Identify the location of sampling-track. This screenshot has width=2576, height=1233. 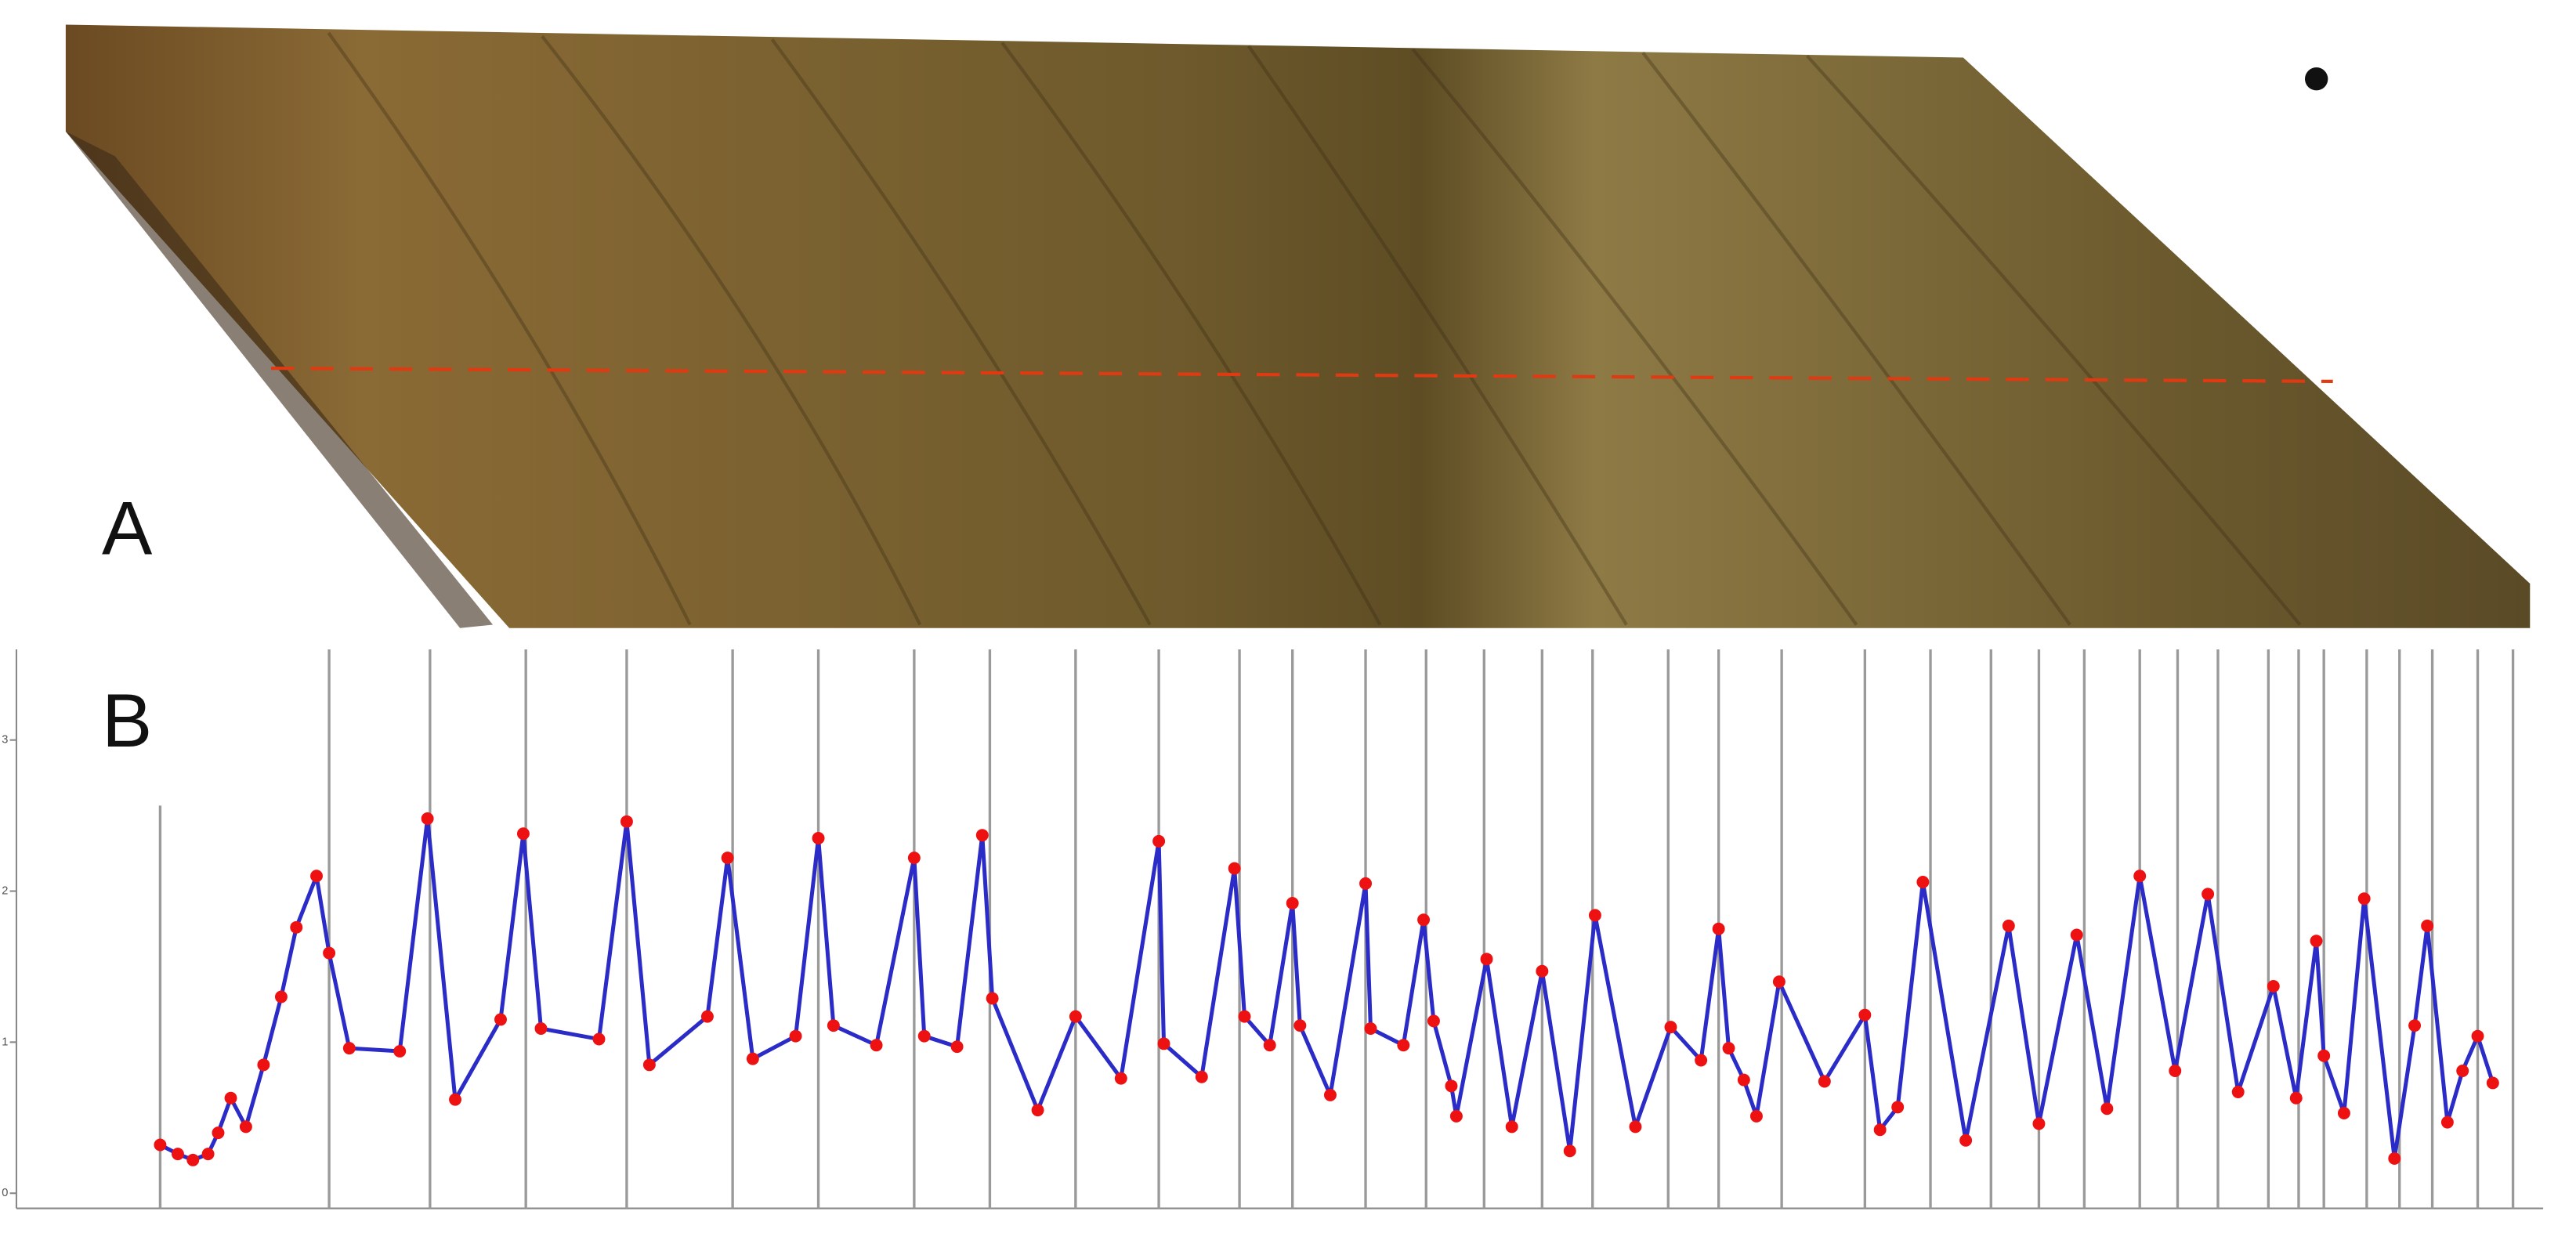
(1302, 375).